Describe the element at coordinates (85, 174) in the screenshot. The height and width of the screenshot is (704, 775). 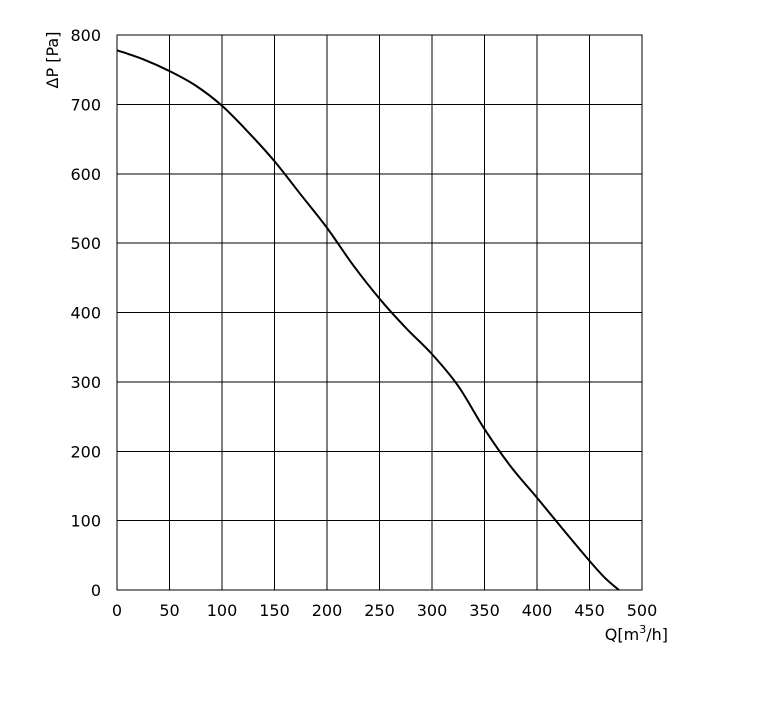
I see `y-tick-label: 600` at that location.